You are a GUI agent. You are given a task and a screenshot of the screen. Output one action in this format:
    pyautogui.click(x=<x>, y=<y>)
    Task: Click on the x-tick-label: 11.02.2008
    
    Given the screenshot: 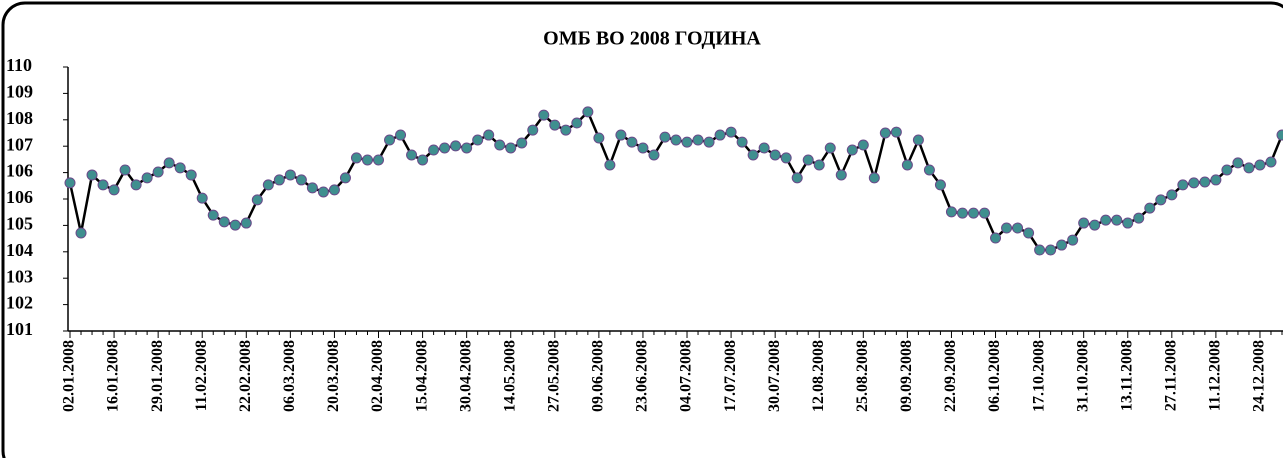 What is the action you would take?
    pyautogui.click(x=201, y=375)
    